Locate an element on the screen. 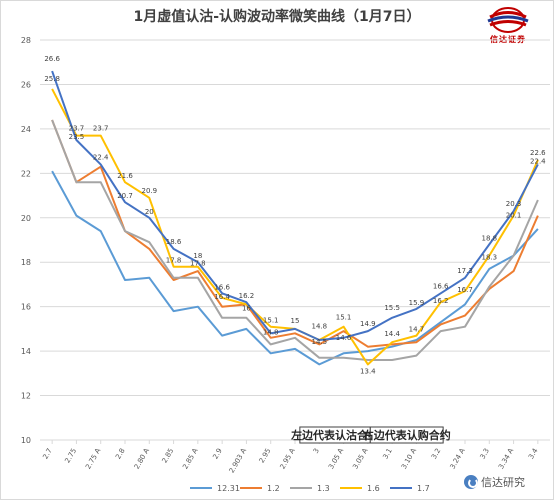 The width and height of the screenshot is (554, 500). x-tick-label: 2.903 A is located at coordinates (238, 461).